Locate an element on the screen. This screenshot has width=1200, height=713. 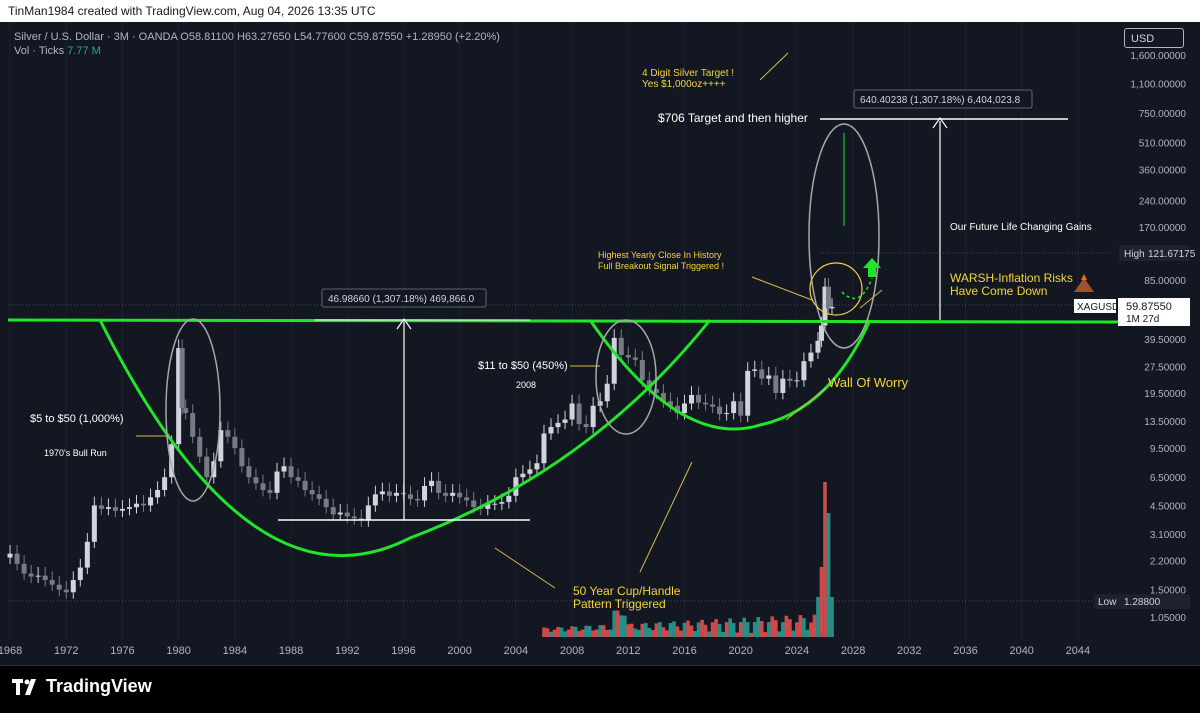
highest-close-text: Highest Yearly Close In History is located at coordinates (660, 255).